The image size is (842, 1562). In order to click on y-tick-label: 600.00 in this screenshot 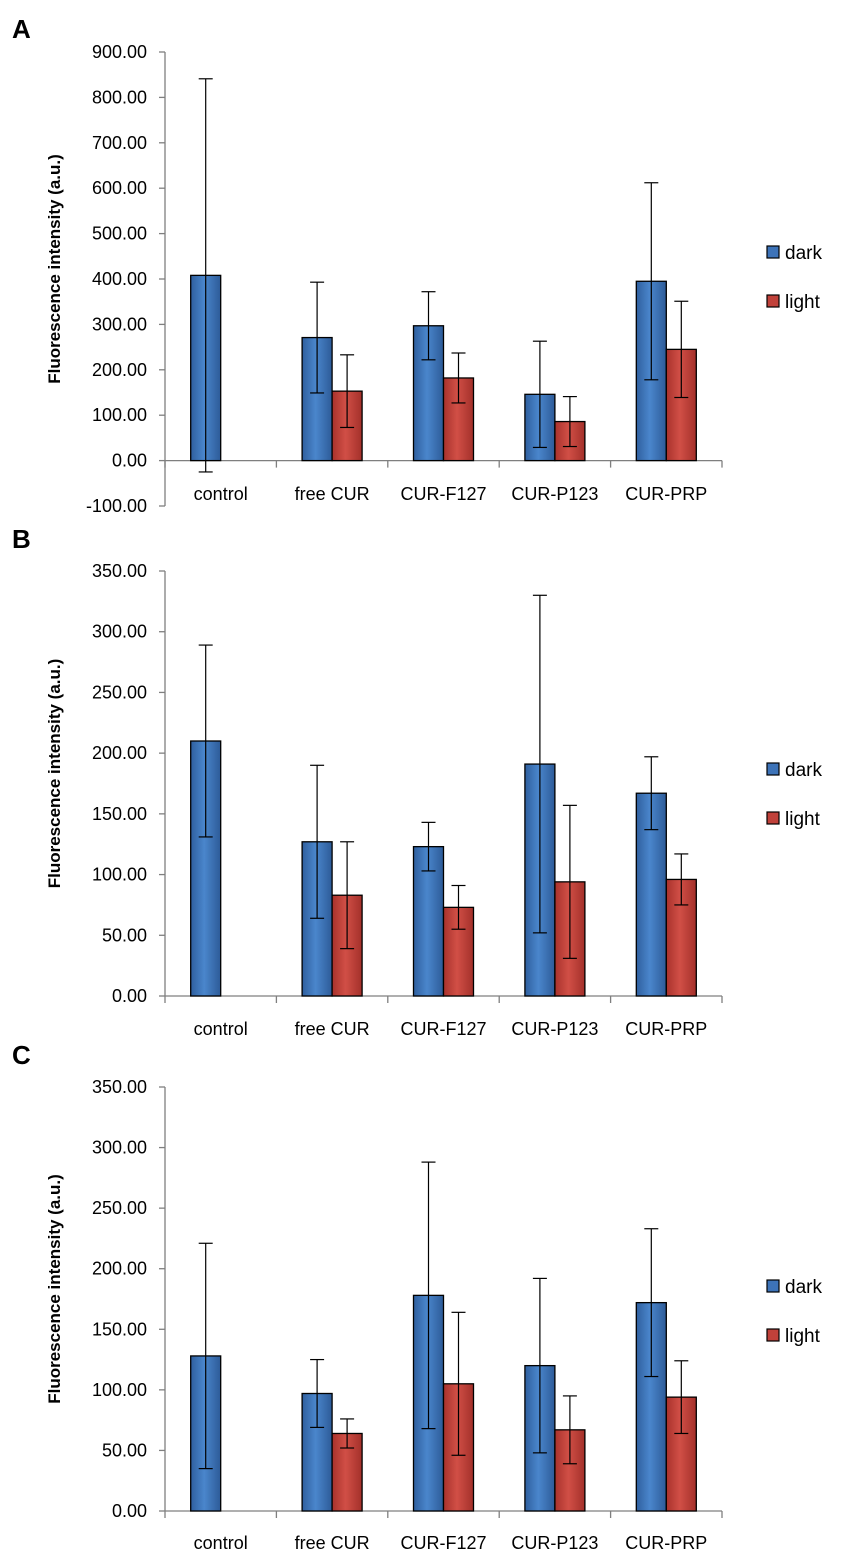, I will do `click(119, 188)`.